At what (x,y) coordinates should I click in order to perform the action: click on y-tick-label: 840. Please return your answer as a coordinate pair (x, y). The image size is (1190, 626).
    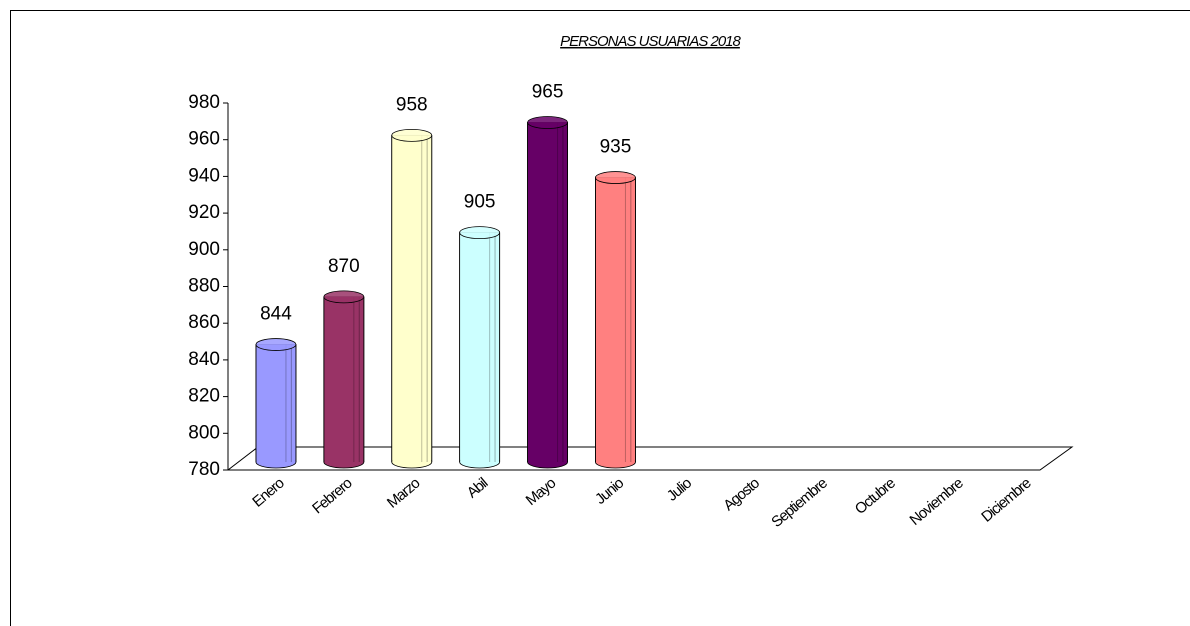
    Looking at the image, I should click on (204, 359).